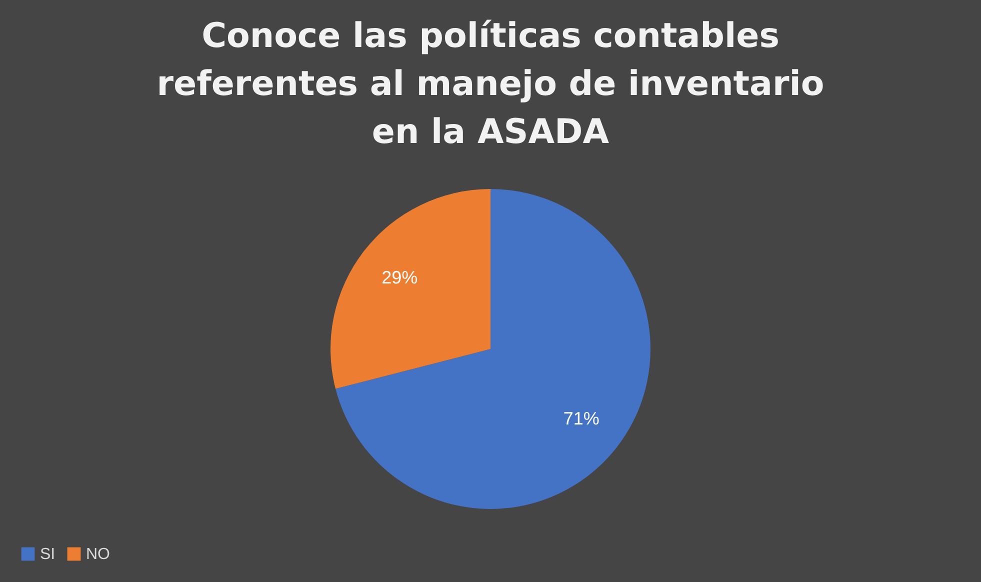  I want to click on pie-slice, so click(410, 289).